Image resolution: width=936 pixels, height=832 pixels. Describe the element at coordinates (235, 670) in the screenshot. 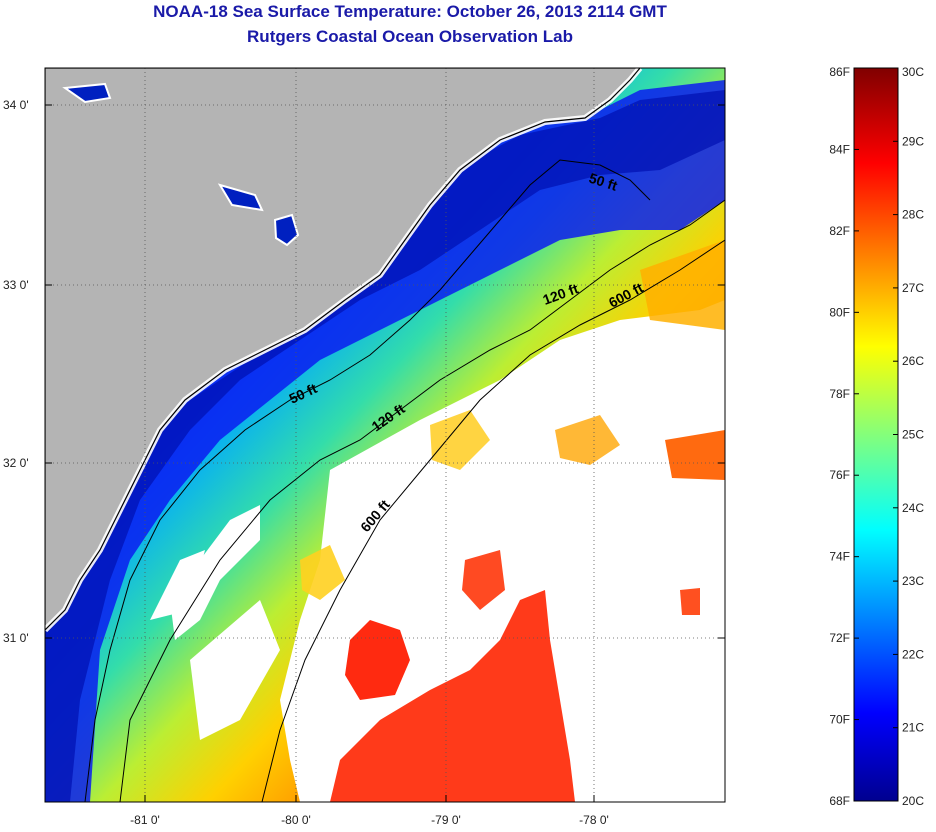

I see `cloud-mask-south` at that location.